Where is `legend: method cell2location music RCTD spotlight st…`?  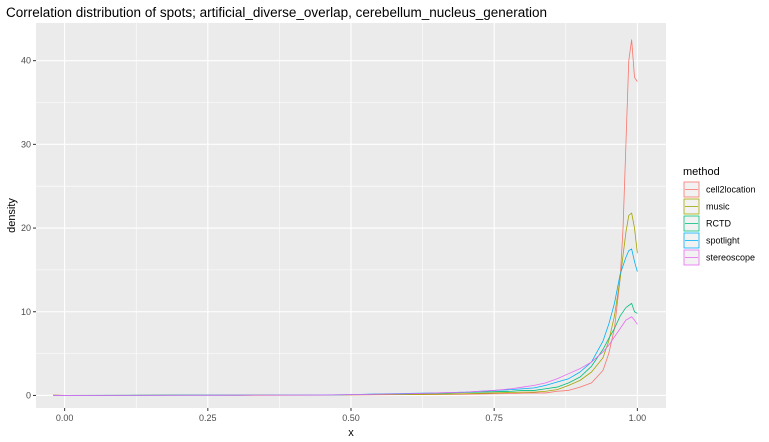 legend: method cell2location music RCTD spotlight st… is located at coordinates (719, 216).